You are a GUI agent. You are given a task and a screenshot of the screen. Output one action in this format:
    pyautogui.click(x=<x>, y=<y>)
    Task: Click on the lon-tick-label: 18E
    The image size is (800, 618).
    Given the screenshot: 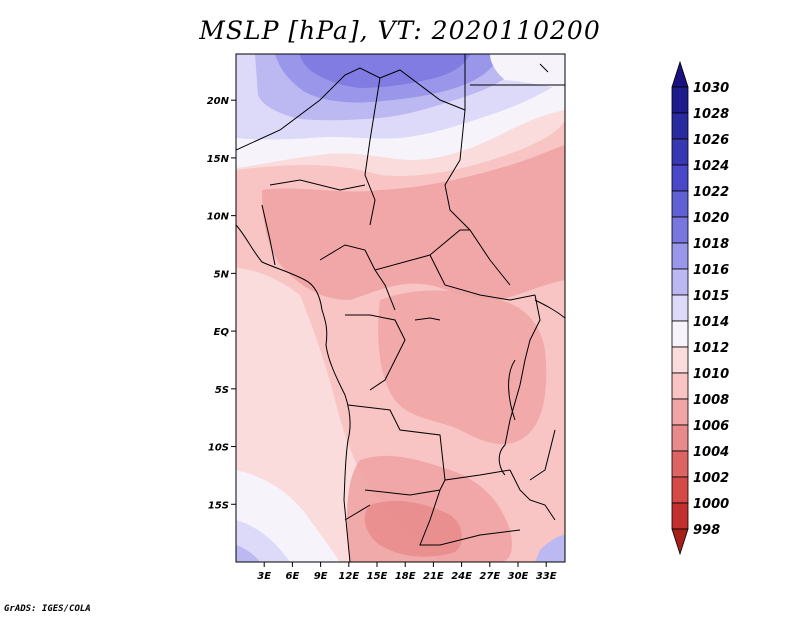 What is the action you would take?
    pyautogui.click(x=405, y=576)
    